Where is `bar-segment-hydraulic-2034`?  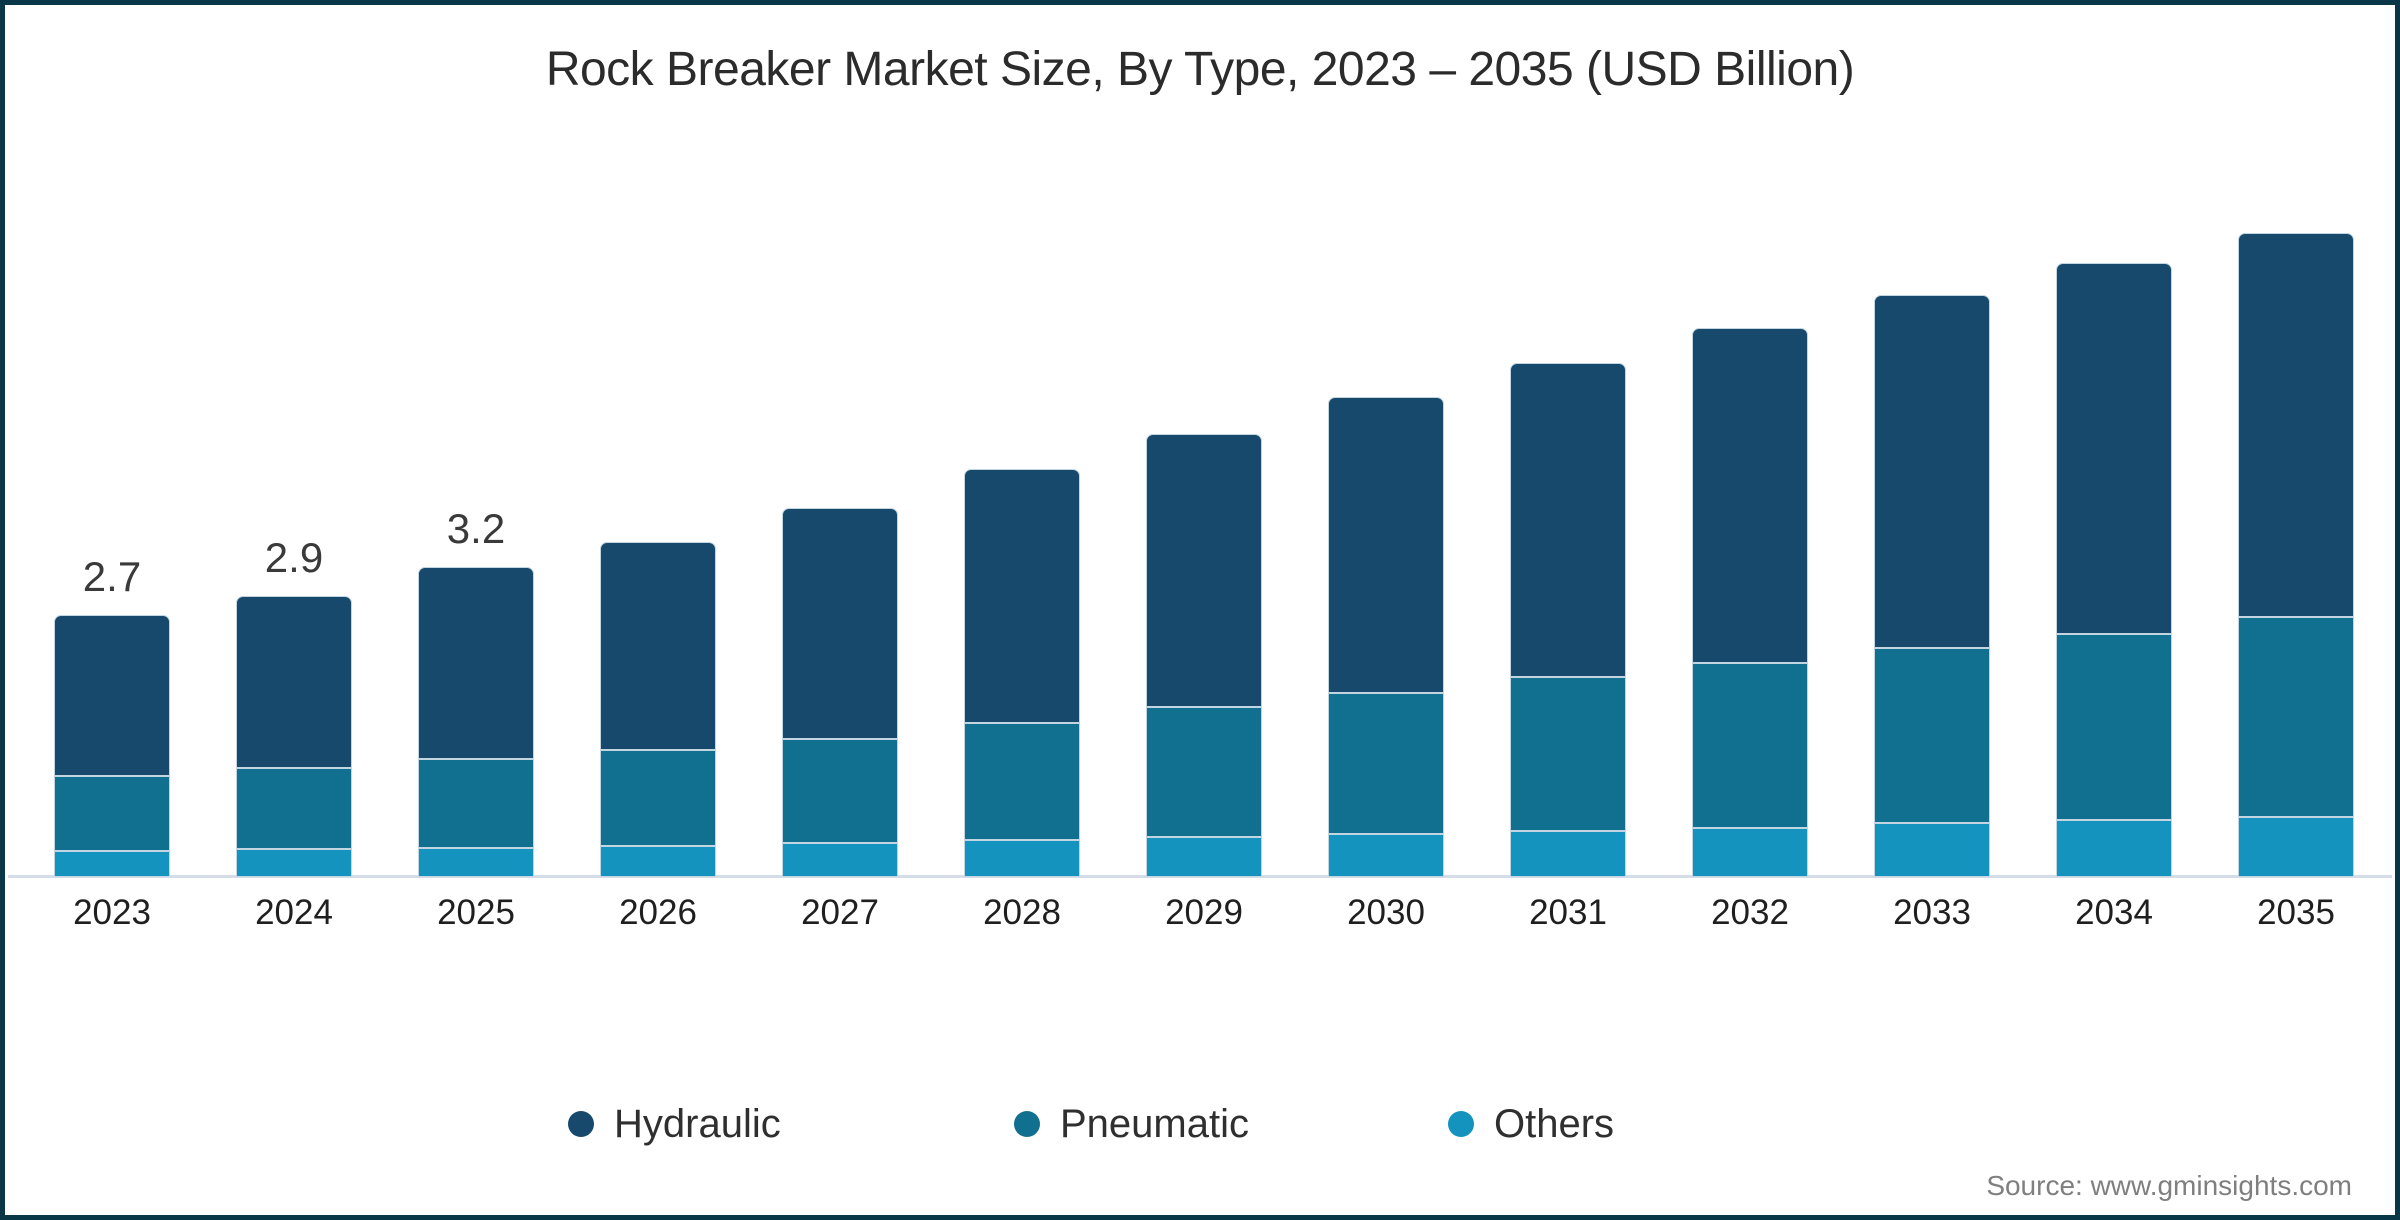 bar-segment-hydraulic-2034 is located at coordinates (2114, 448).